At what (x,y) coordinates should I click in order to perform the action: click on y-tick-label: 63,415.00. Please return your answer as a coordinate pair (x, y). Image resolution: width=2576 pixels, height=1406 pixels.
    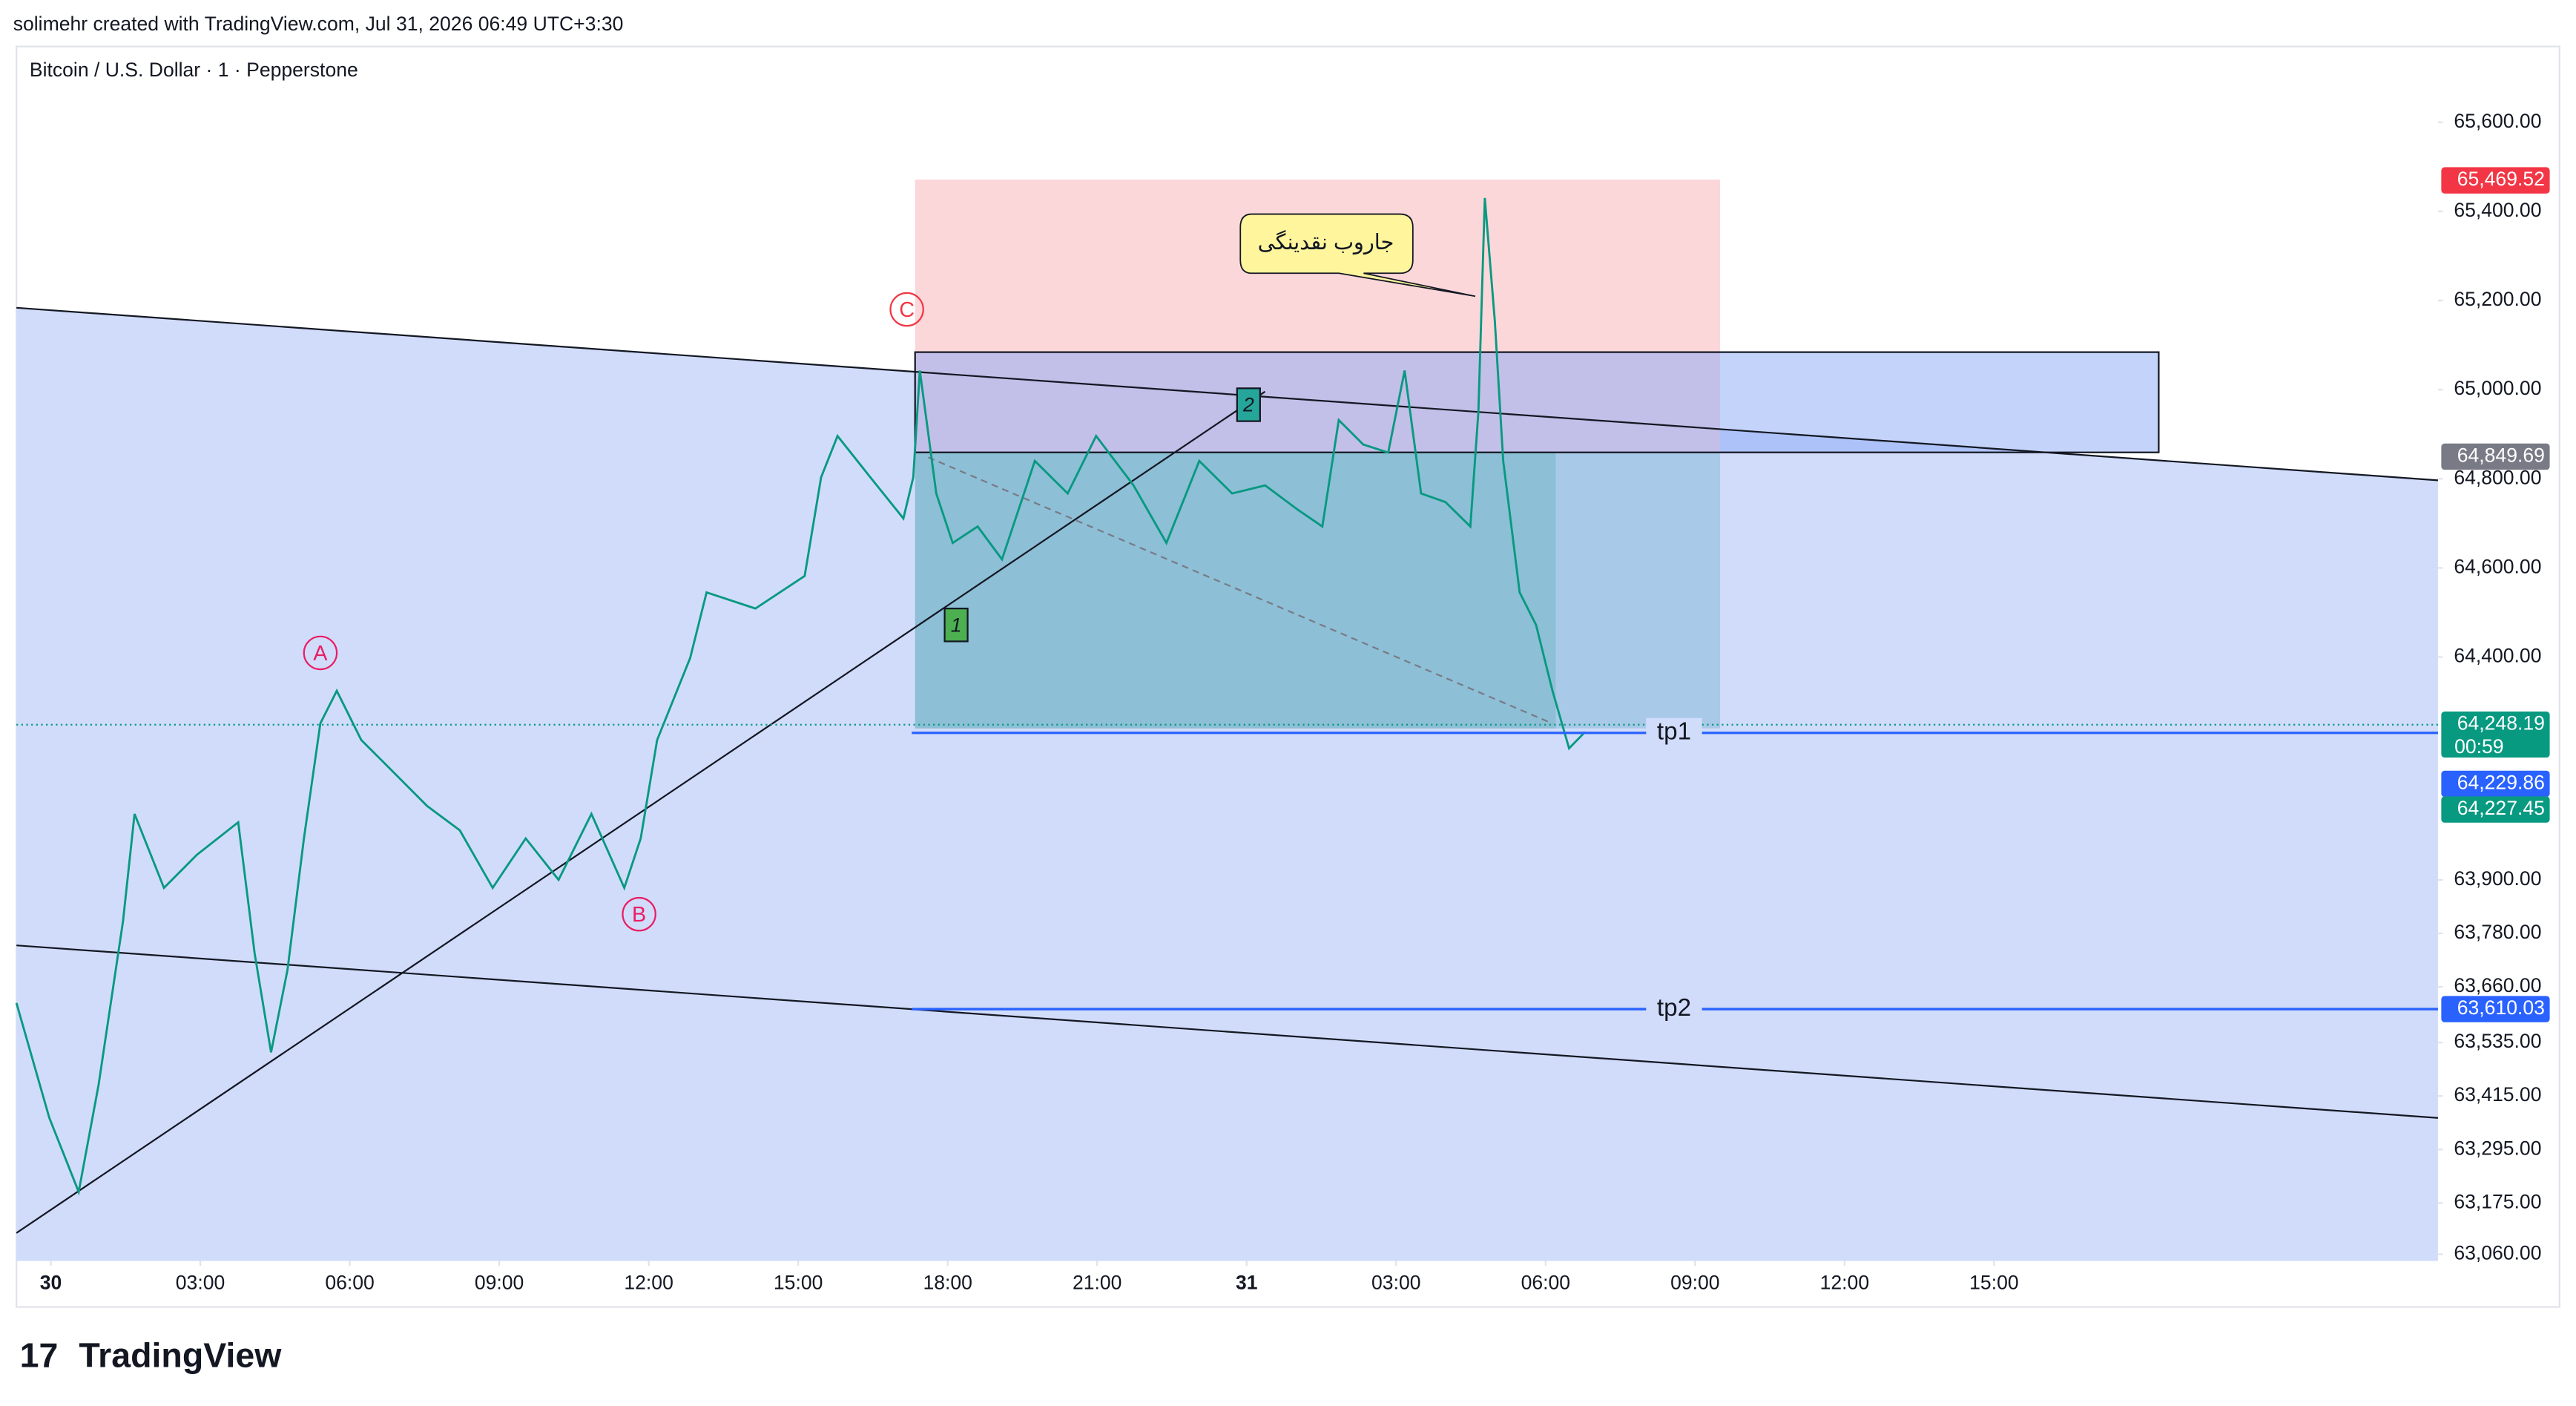
    Looking at the image, I should click on (2498, 1094).